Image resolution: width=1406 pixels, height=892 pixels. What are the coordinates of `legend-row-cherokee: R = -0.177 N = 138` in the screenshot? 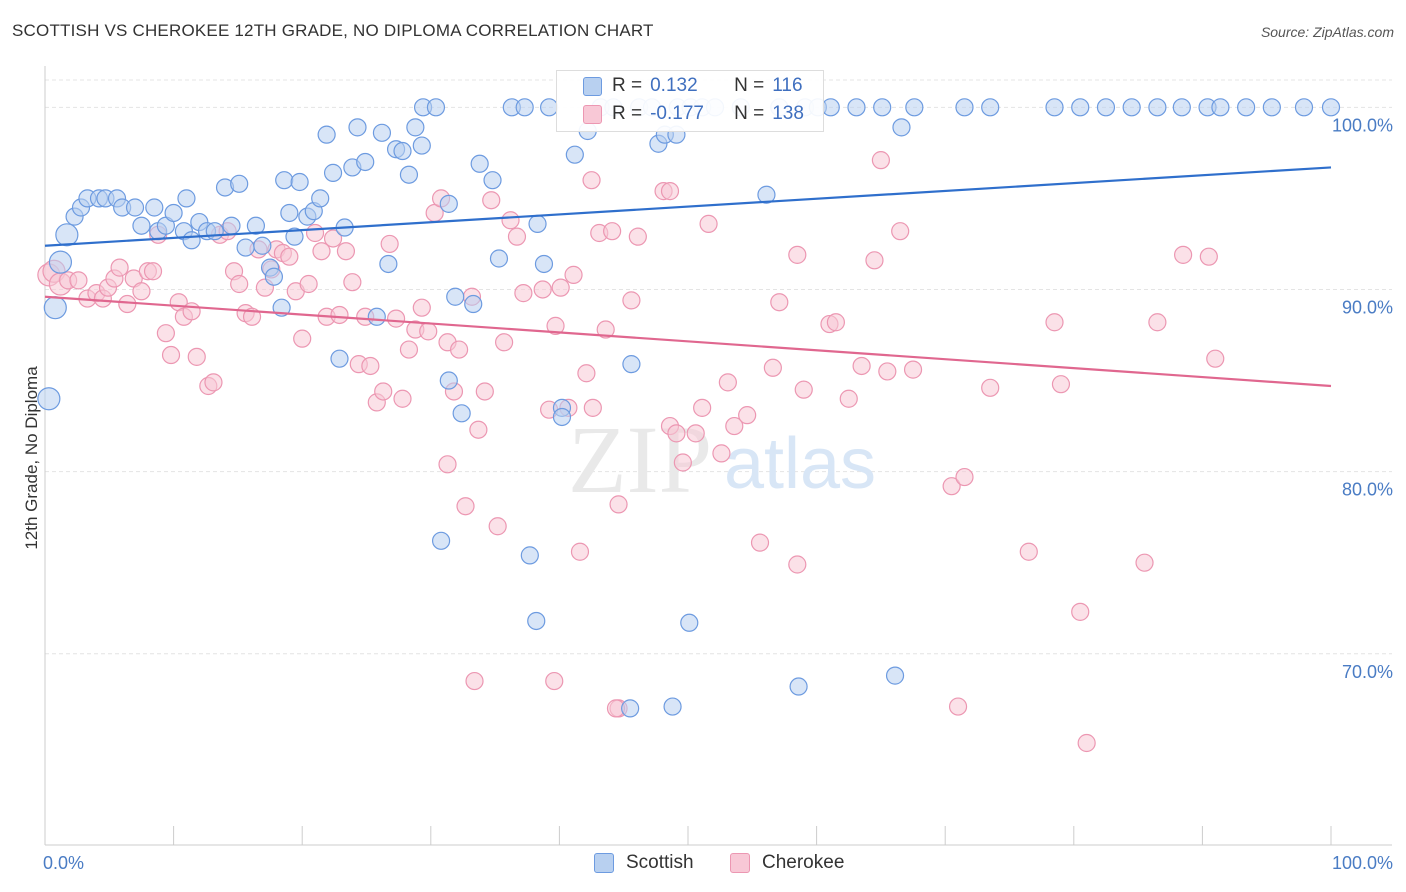 It's located at (680, 114).